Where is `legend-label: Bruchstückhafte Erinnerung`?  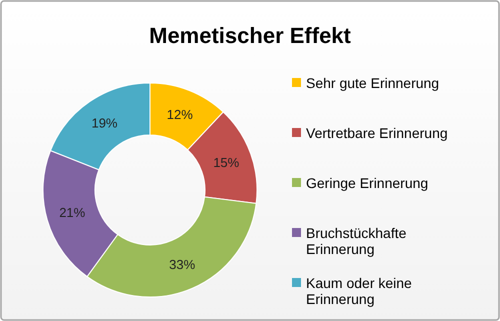 legend-label: Bruchstückhafte Erinnerung is located at coordinates (356, 241).